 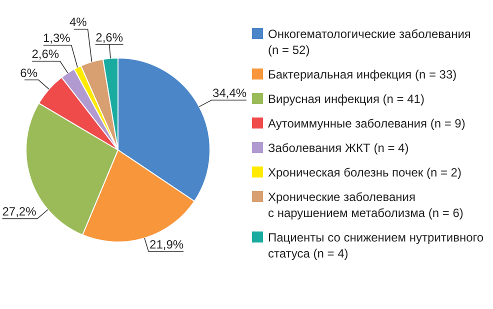 I want to click on data-label: 27,2%, so click(x=19, y=211).